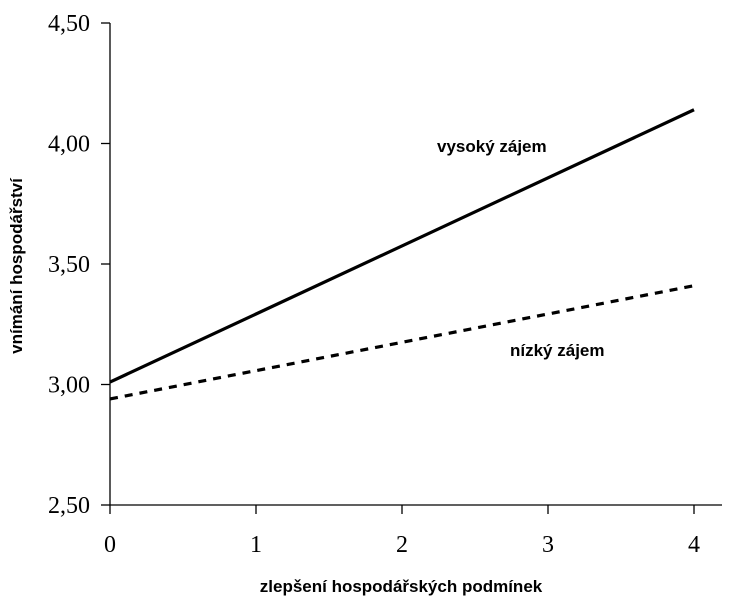 The width and height of the screenshot is (729, 601). I want to click on x-tick-label: 2, so click(402, 545).